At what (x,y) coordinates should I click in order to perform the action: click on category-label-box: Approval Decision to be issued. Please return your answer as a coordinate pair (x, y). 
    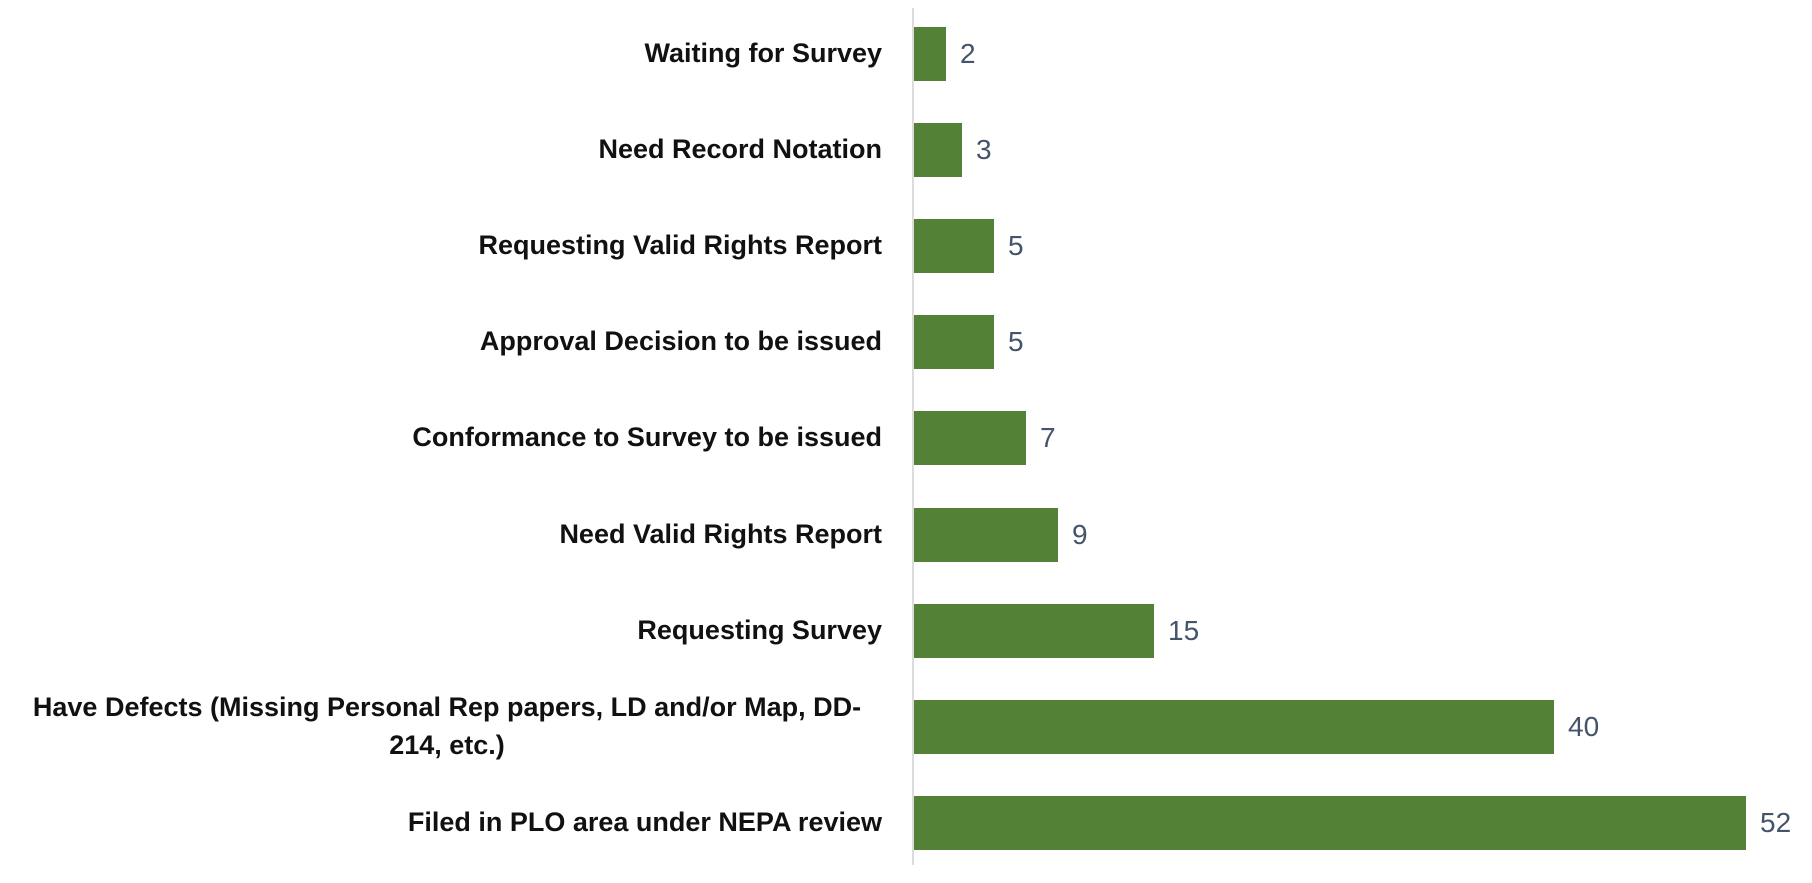
    Looking at the image, I should click on (441, 342).